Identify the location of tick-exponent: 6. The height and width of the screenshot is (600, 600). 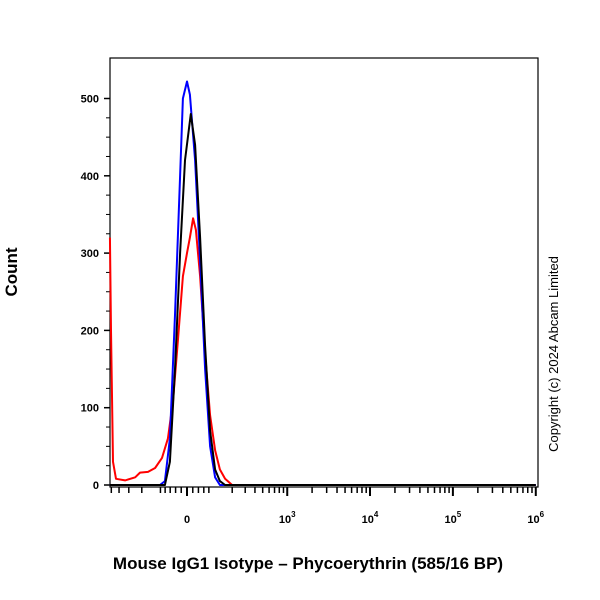
(542, 514).